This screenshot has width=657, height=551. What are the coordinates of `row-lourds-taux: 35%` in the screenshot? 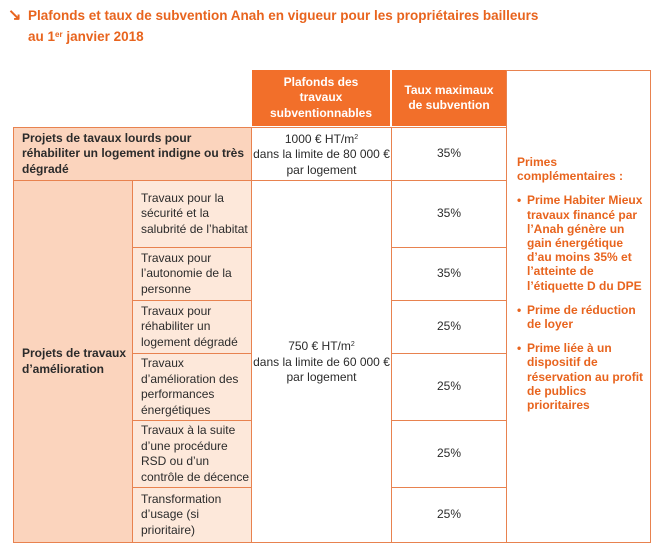 It's located at (449, 154).